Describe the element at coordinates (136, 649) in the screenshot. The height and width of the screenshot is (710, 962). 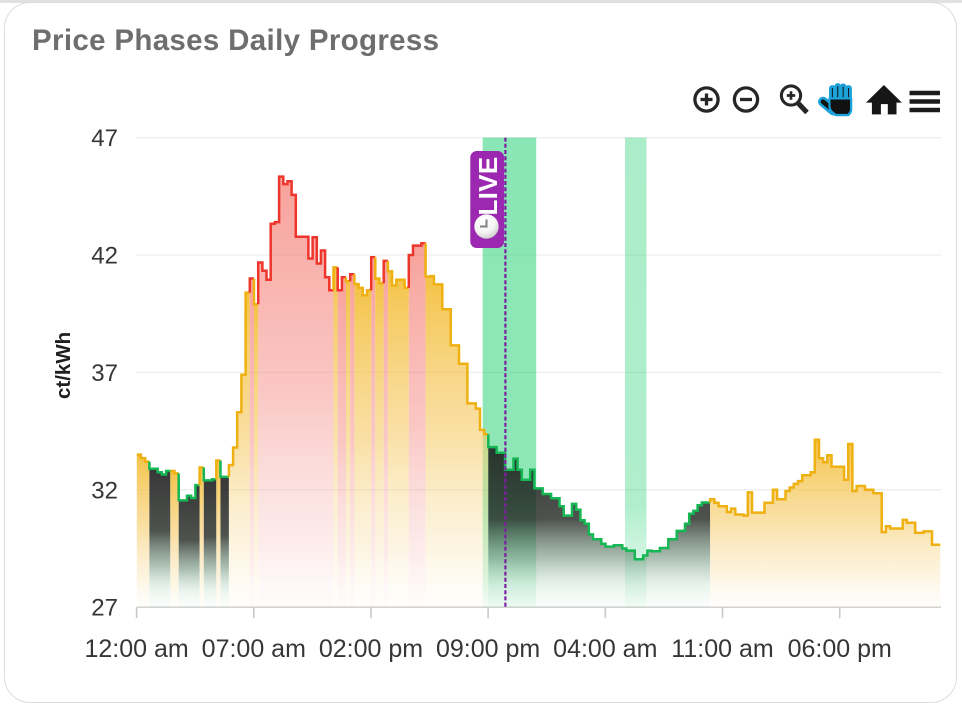
I see `svg-text: 12:00 am` at that location.